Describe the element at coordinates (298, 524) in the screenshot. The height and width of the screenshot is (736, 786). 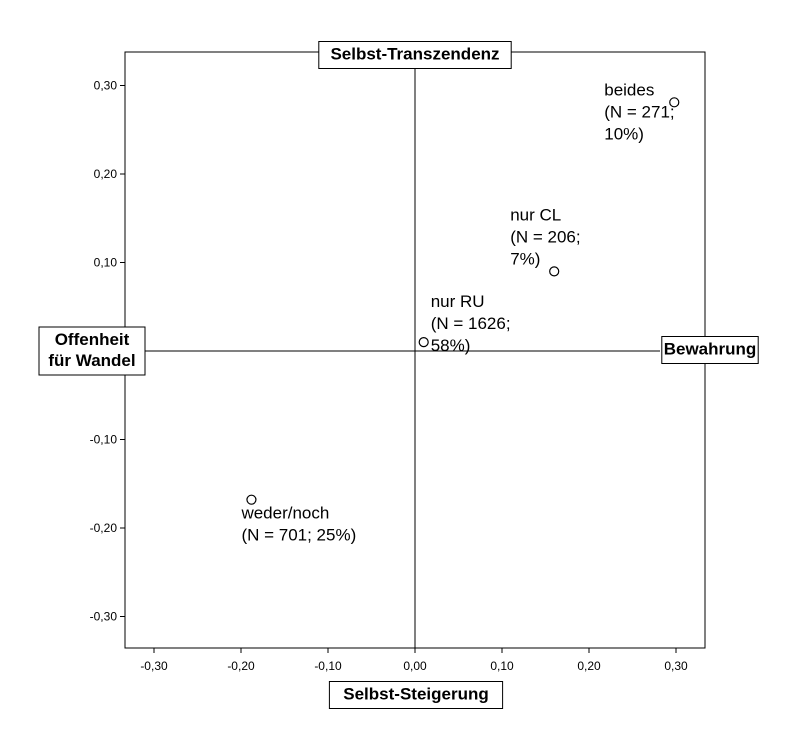
I see `point-label: weder/noch (N = 701; 25%)` at that location.